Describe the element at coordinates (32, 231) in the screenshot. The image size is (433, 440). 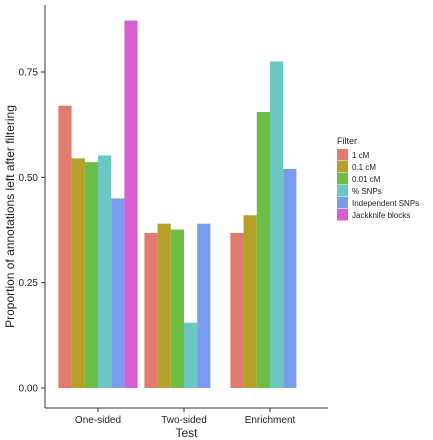
I see `y-axis-ticks: 0.00 0.25 0.50 0.75` at that location.